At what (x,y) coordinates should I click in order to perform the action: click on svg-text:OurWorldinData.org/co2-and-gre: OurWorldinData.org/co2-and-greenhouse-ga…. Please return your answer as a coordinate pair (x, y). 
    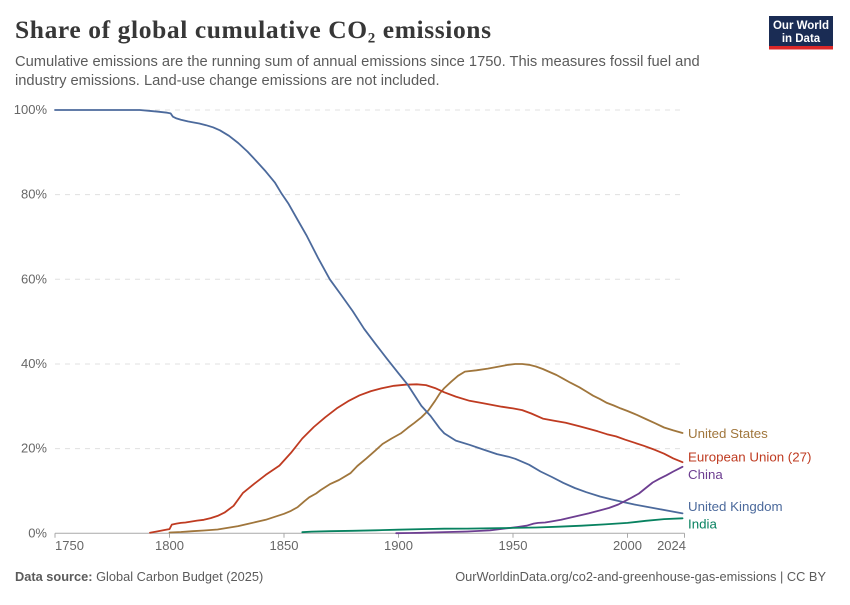
    Looking at the image, I should click on (640, 576).